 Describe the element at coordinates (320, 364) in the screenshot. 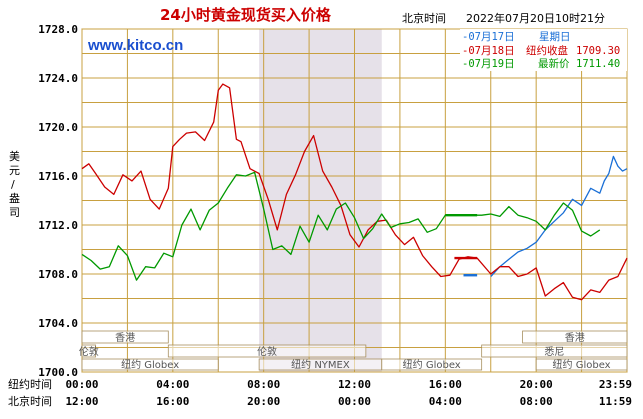

I see `session-label: 纽约 NYMEX` at that location.